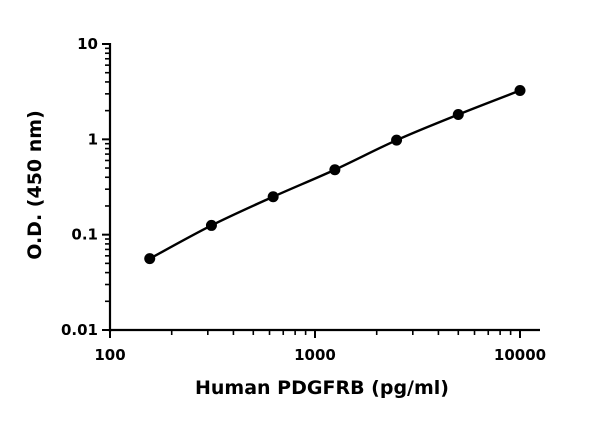 Image resolution: width=600 pixels, height=421 pixels. Describe the element at coordinates (35, 185) in the screenshot. I see `y-axis-title: O.D. (450 nm)` at that location.